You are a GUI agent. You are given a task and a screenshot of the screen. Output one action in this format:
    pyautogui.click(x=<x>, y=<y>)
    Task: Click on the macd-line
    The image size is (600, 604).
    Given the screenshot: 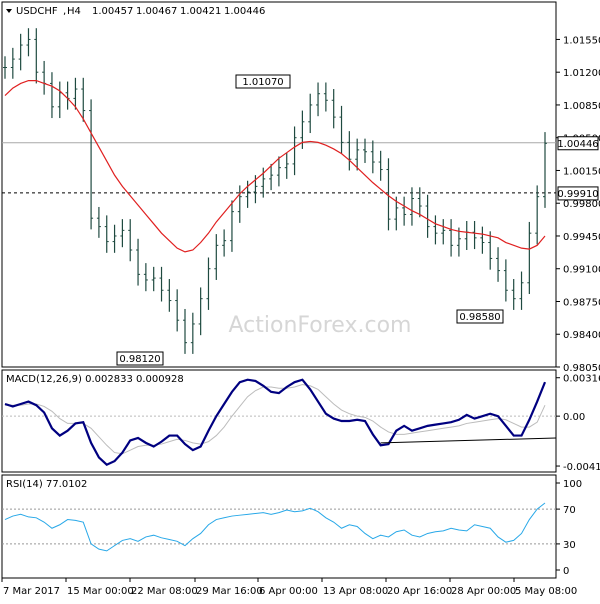 What is the action you would take?
    pyautogui.click(x=275, y=422)
    